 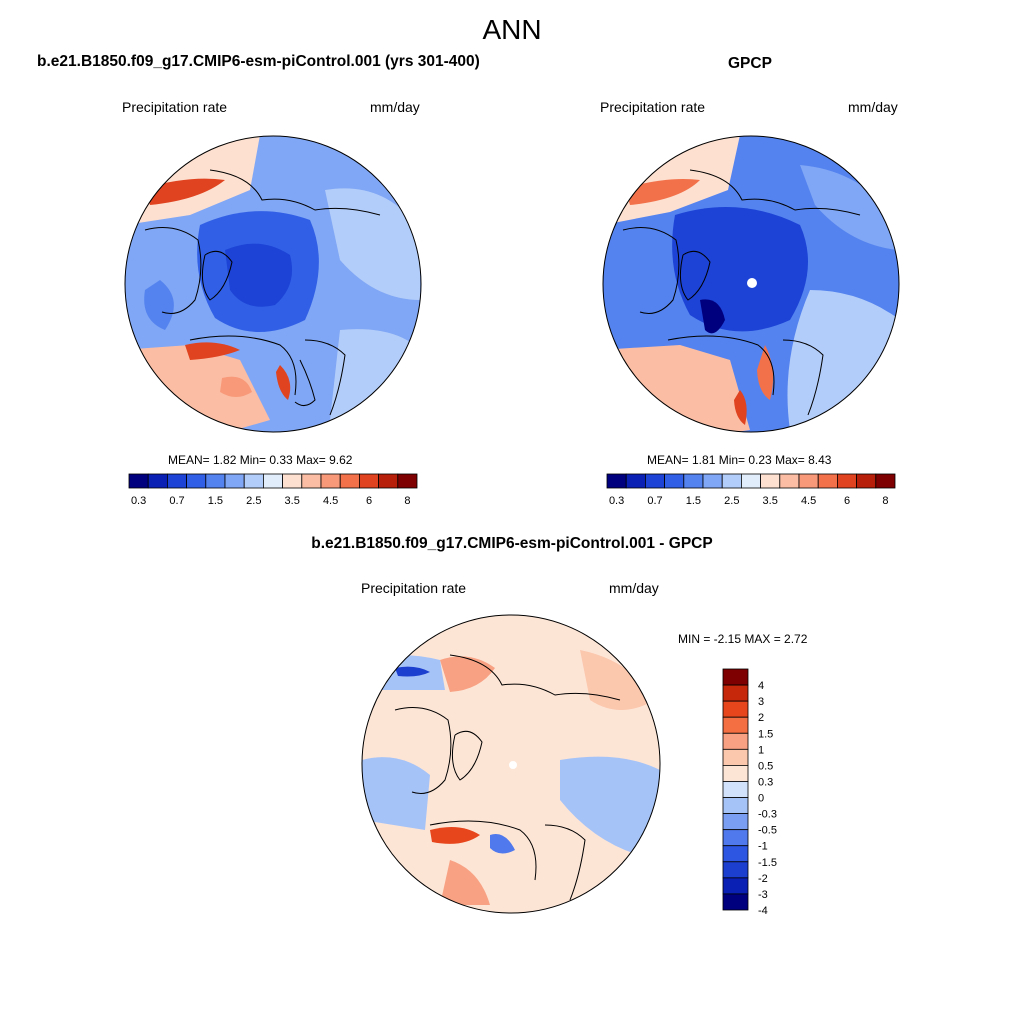 I want to click on panel3-colorbar-tick-label: -2, so click(x=763, y=879).